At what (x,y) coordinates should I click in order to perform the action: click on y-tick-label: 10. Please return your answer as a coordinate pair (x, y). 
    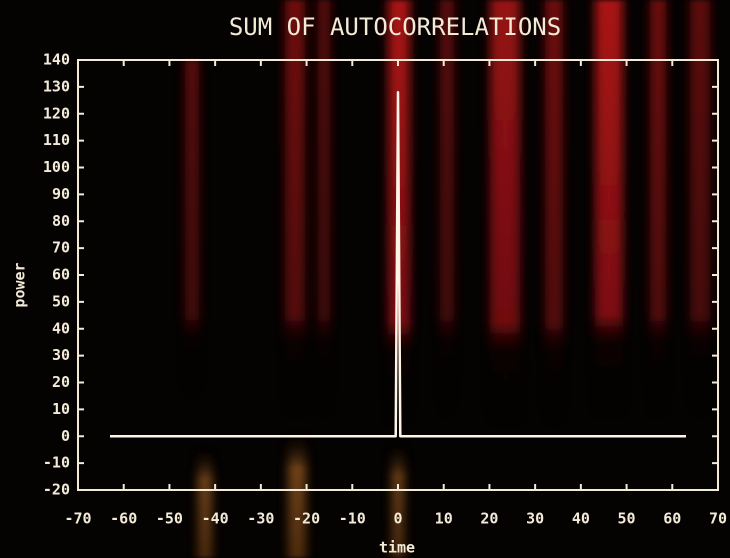
    Looking at the image, I should click on (61, 409).